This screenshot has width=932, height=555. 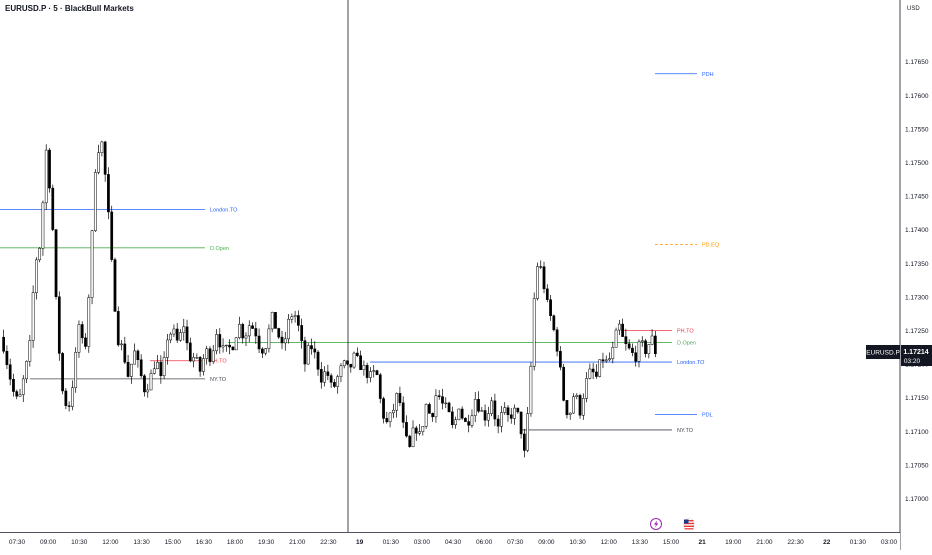 I want to click on level-label: PDL, so click(x=707, y=415).